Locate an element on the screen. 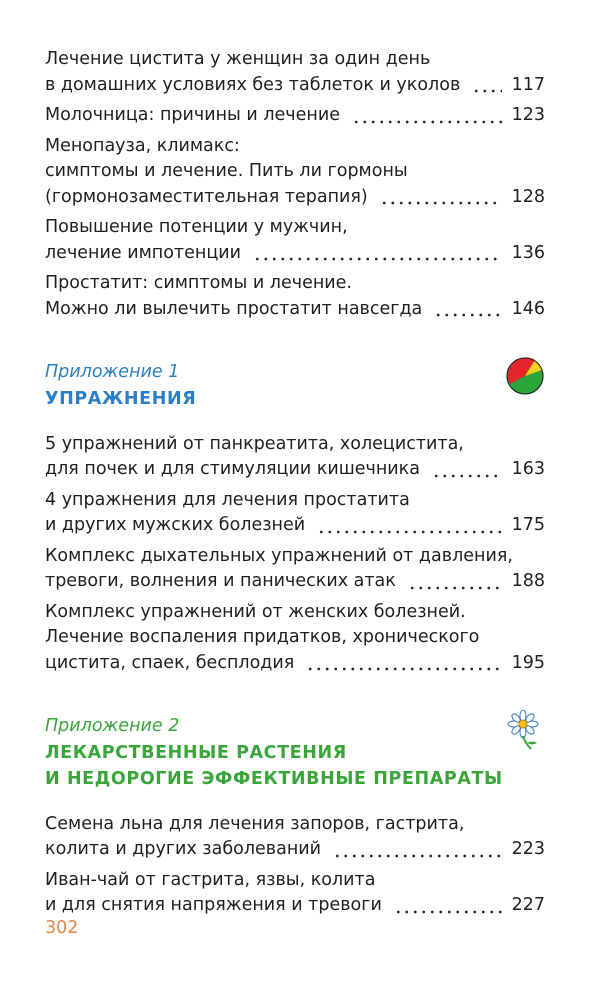 The image size is (605, 1000). page-ref: 123 is located at coordinates (528, 115).